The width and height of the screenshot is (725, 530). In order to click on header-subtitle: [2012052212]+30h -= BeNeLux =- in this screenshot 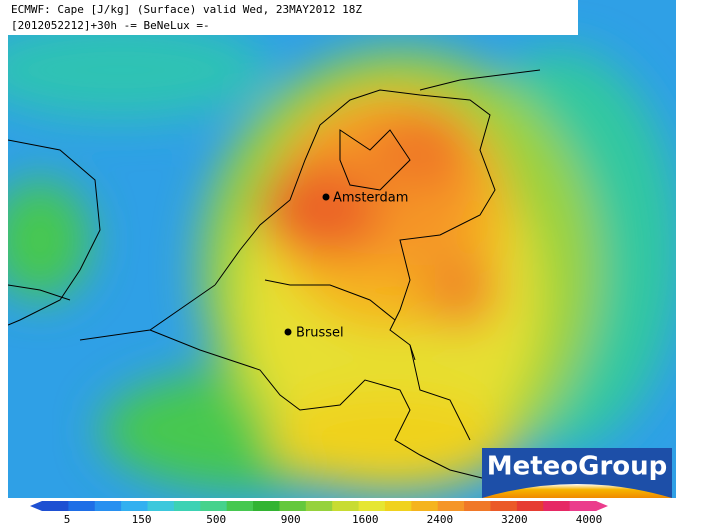, I will do `click(110, 25)`.